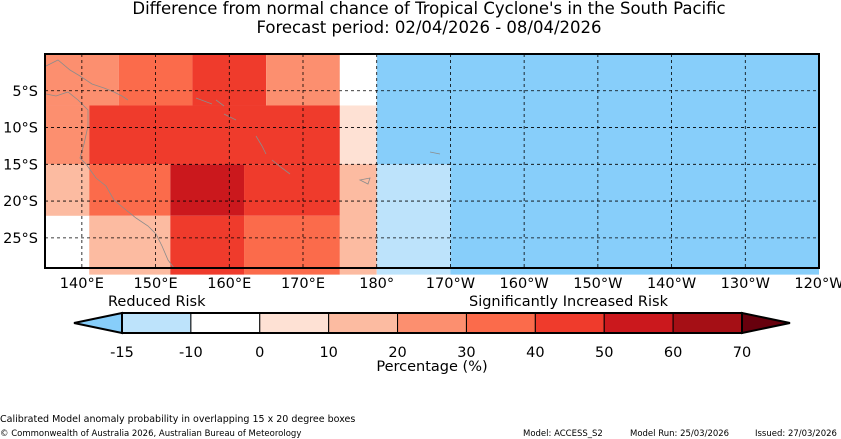 The width and height of the screenshot is (841, 439). What do you see at coordinates (25, 92) in the screenshot?
I see `lat-label: 5°S` at bounding box center [25, 92].